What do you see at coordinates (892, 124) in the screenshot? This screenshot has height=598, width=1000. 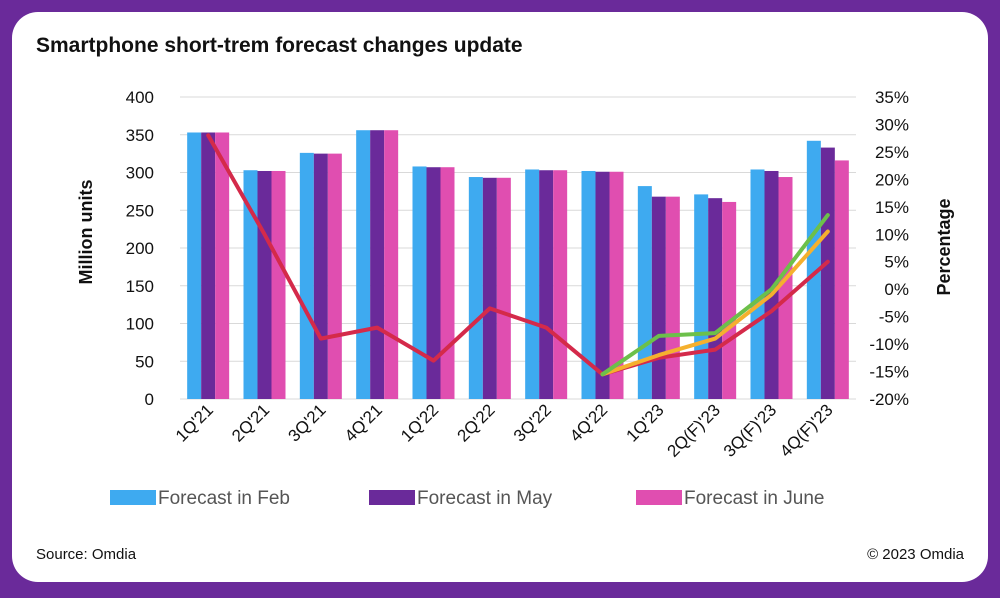 I see `y2-tick-label: 30%` at bounding box center [892, 124].